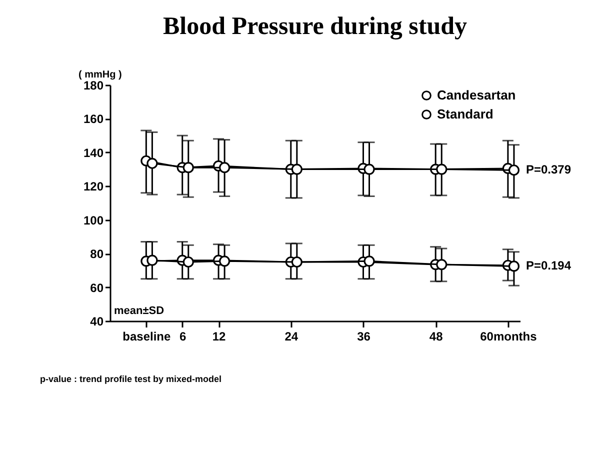 The width and height of the screenshot is (595, 450). What do you see at coordinates (436, 337) in the screenshot?
I see `x-tick-label: 48` at bounding box center [436, 337].